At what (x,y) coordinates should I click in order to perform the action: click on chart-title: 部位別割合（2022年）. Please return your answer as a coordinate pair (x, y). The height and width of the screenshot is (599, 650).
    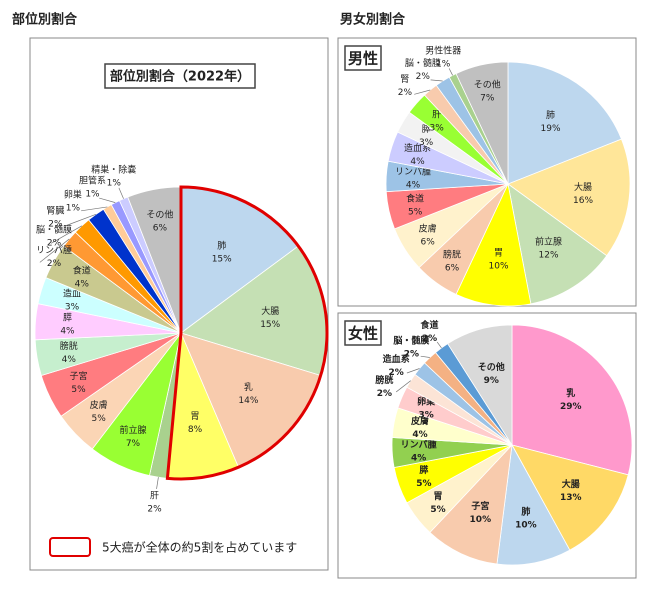
    Looking at the image, I should click on (180, 77).